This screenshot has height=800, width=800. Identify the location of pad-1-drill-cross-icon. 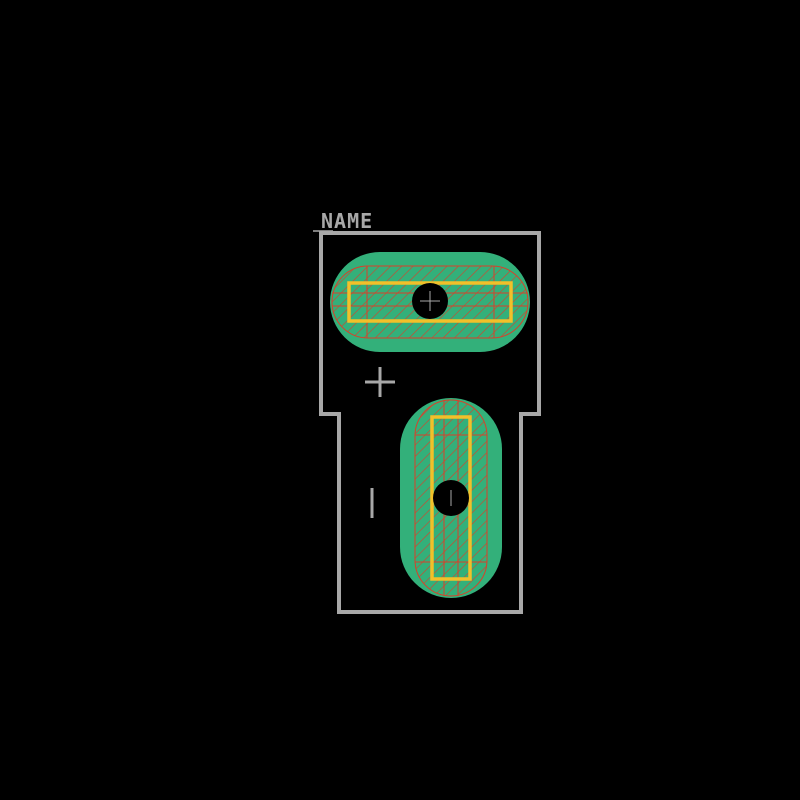
(430, 301).